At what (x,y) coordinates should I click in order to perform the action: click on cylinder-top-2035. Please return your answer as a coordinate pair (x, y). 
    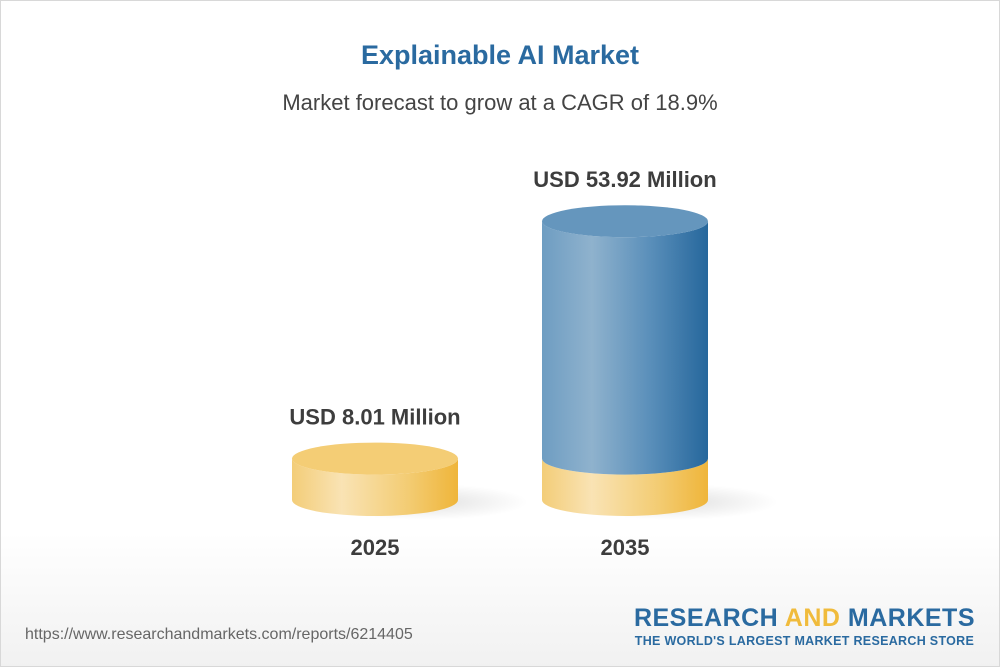
    Looking at the image, I should click on (625, 221).